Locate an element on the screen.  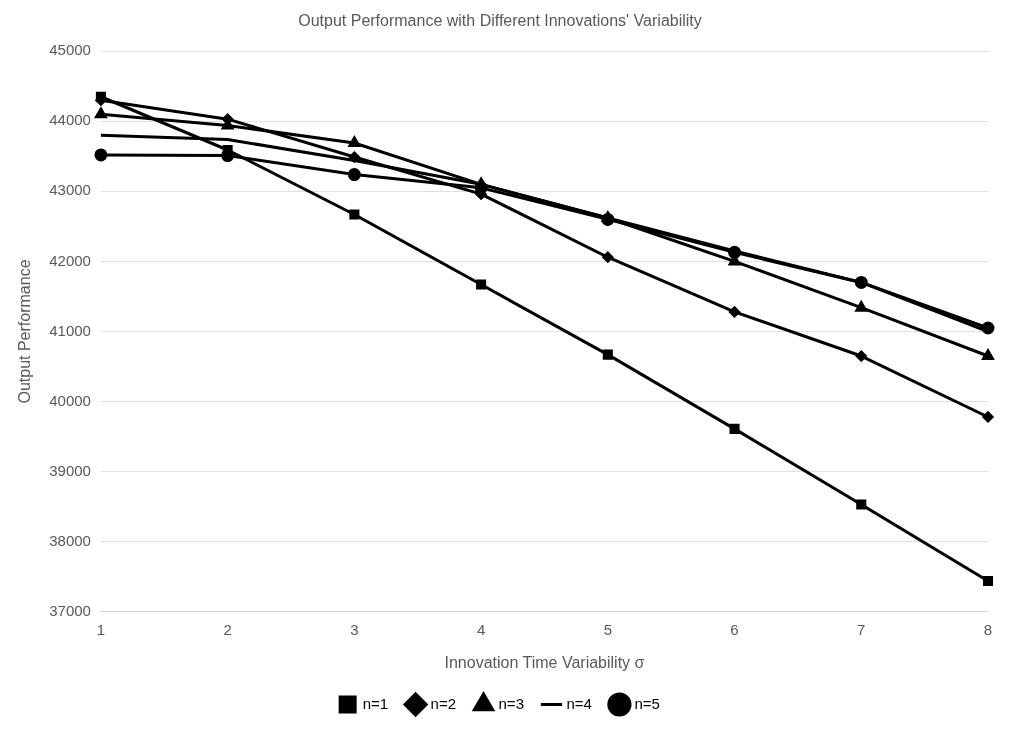
y-tick-label: 45000 is located at coordinates (70, 50).